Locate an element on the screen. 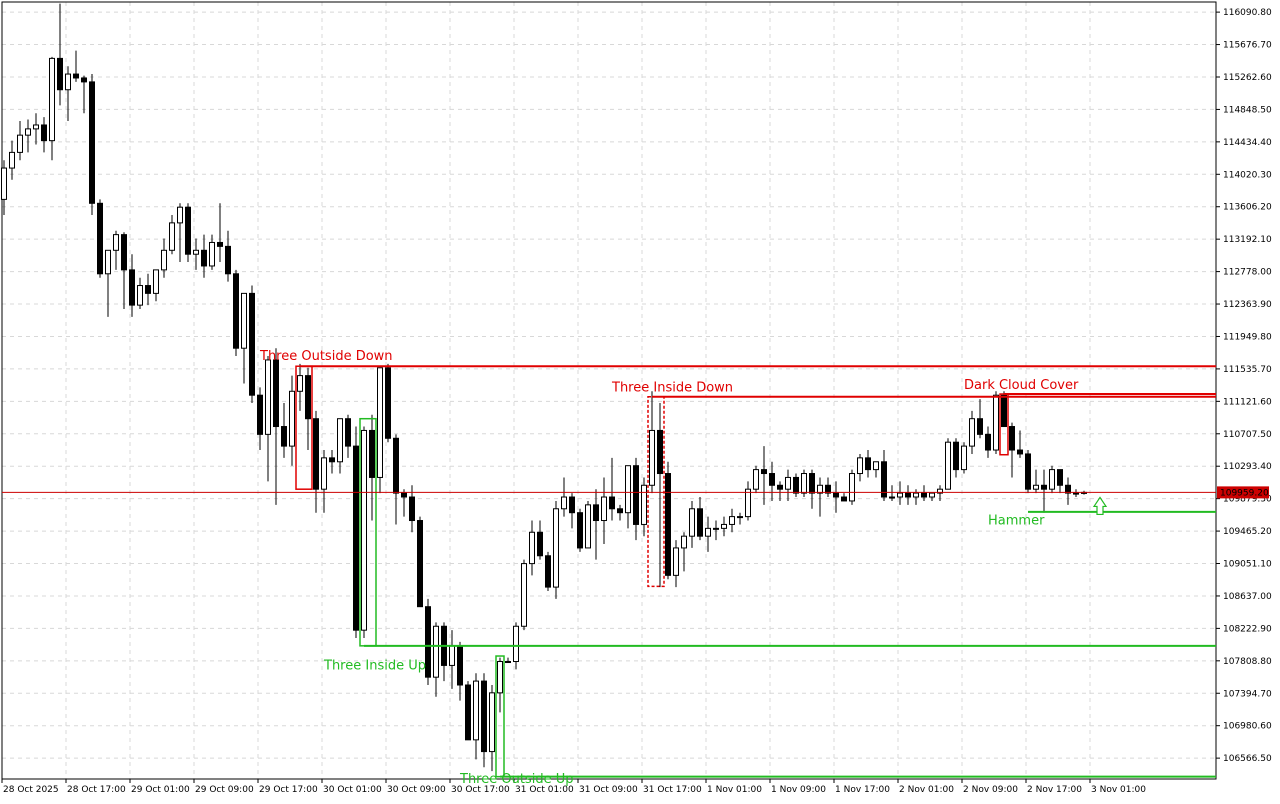 This screenshot has width=1280, height=804. y-tick-label: 111949.80 is located at coordinates (1247, 337).